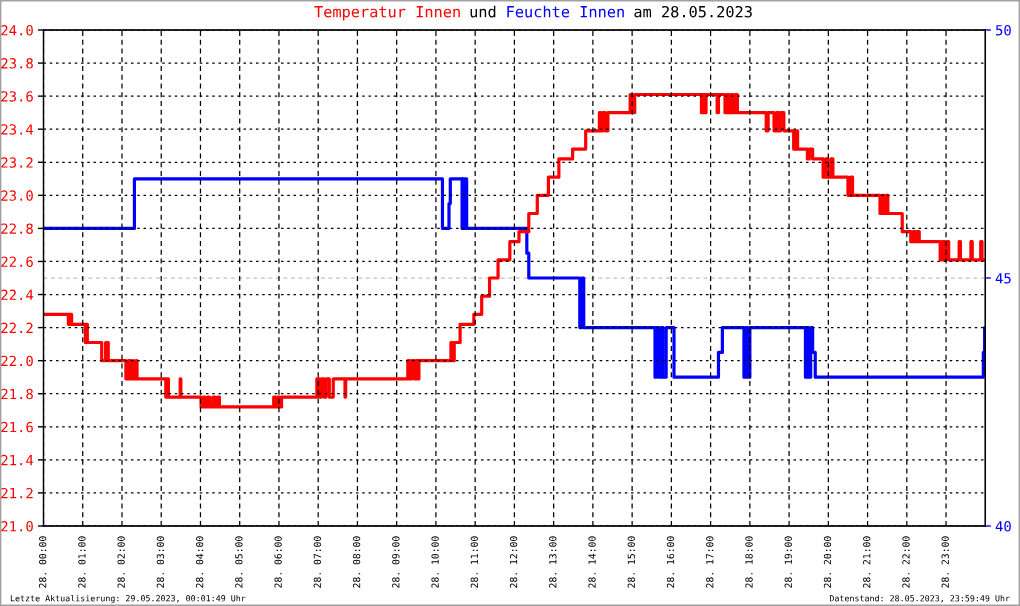  What do you see at coordinates (474, 562) in the screenshot?
I see `x-tick-label: 28. 11:00` at bounding box center [474, 562].